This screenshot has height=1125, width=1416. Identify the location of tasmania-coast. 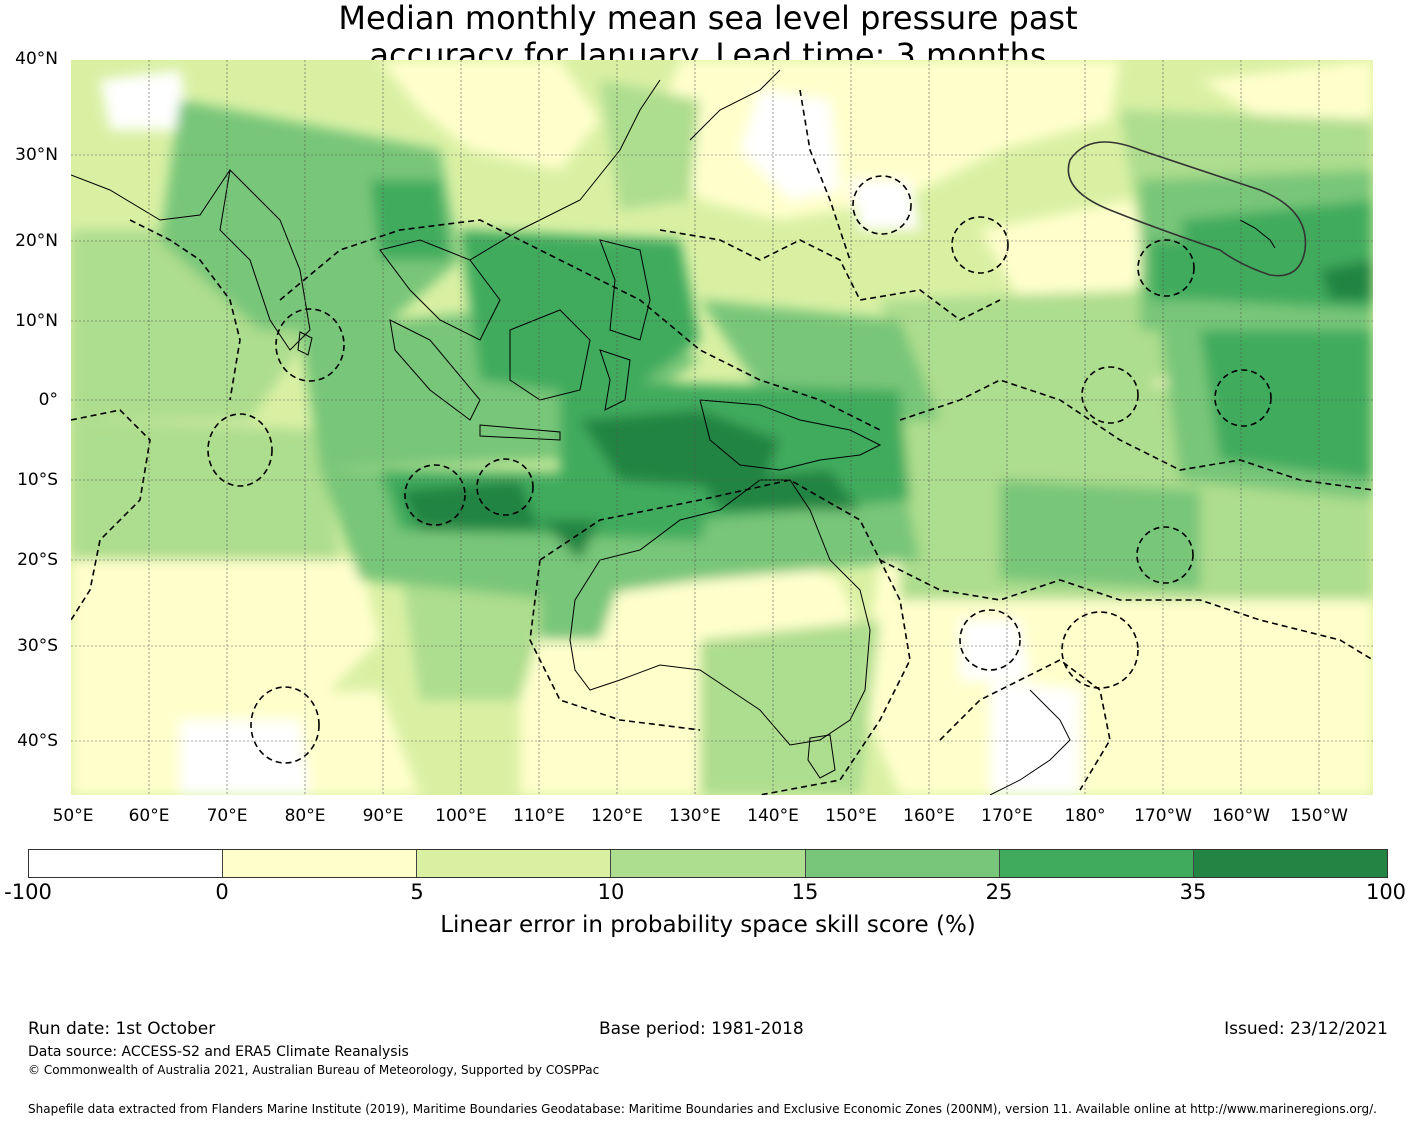
(821, 756).